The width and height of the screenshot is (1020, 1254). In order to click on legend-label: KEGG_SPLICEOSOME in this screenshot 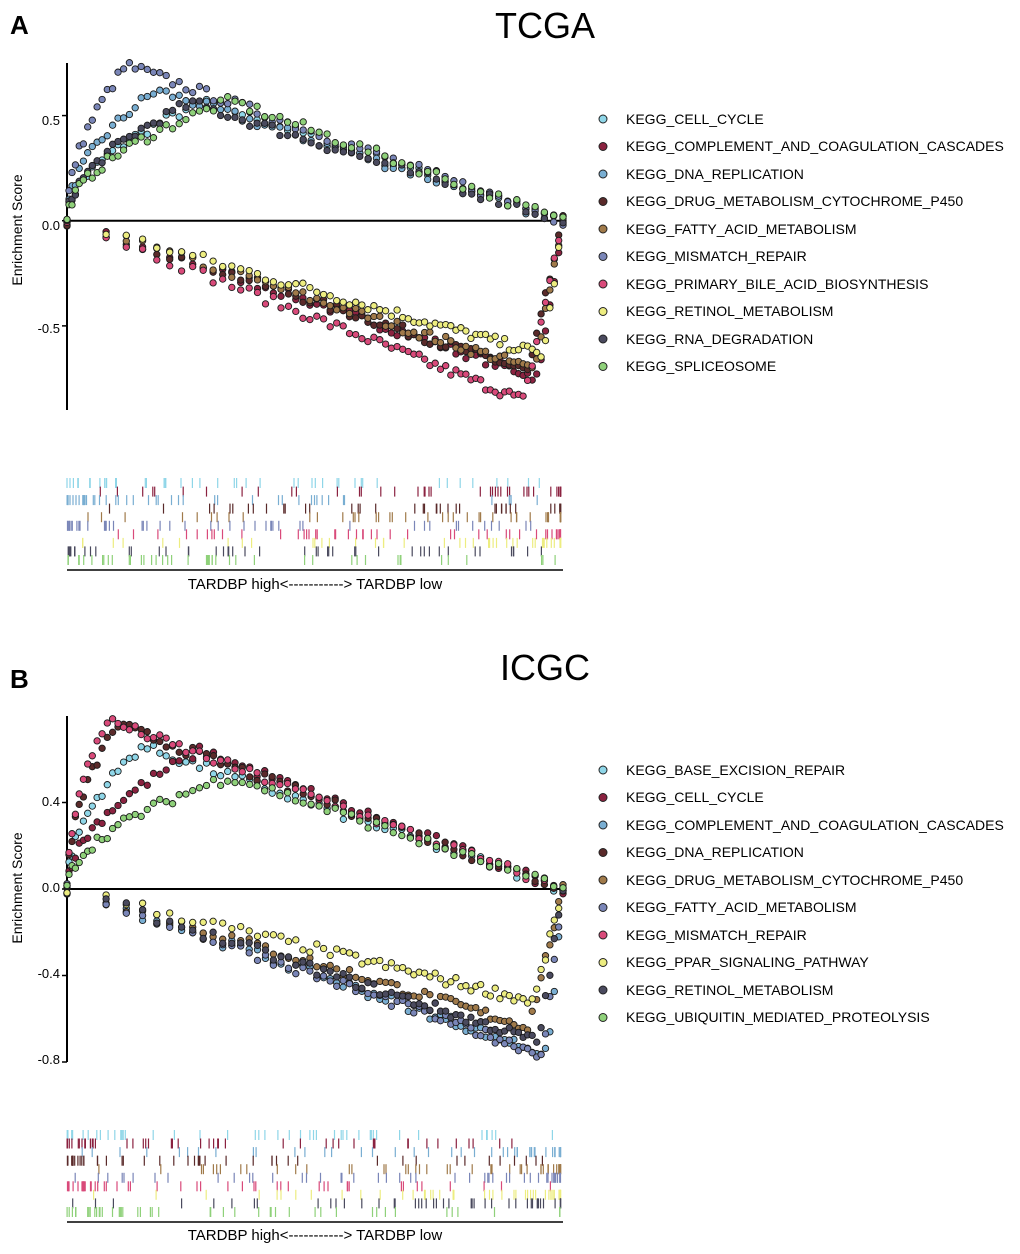, I will do `click(701, 366)`.